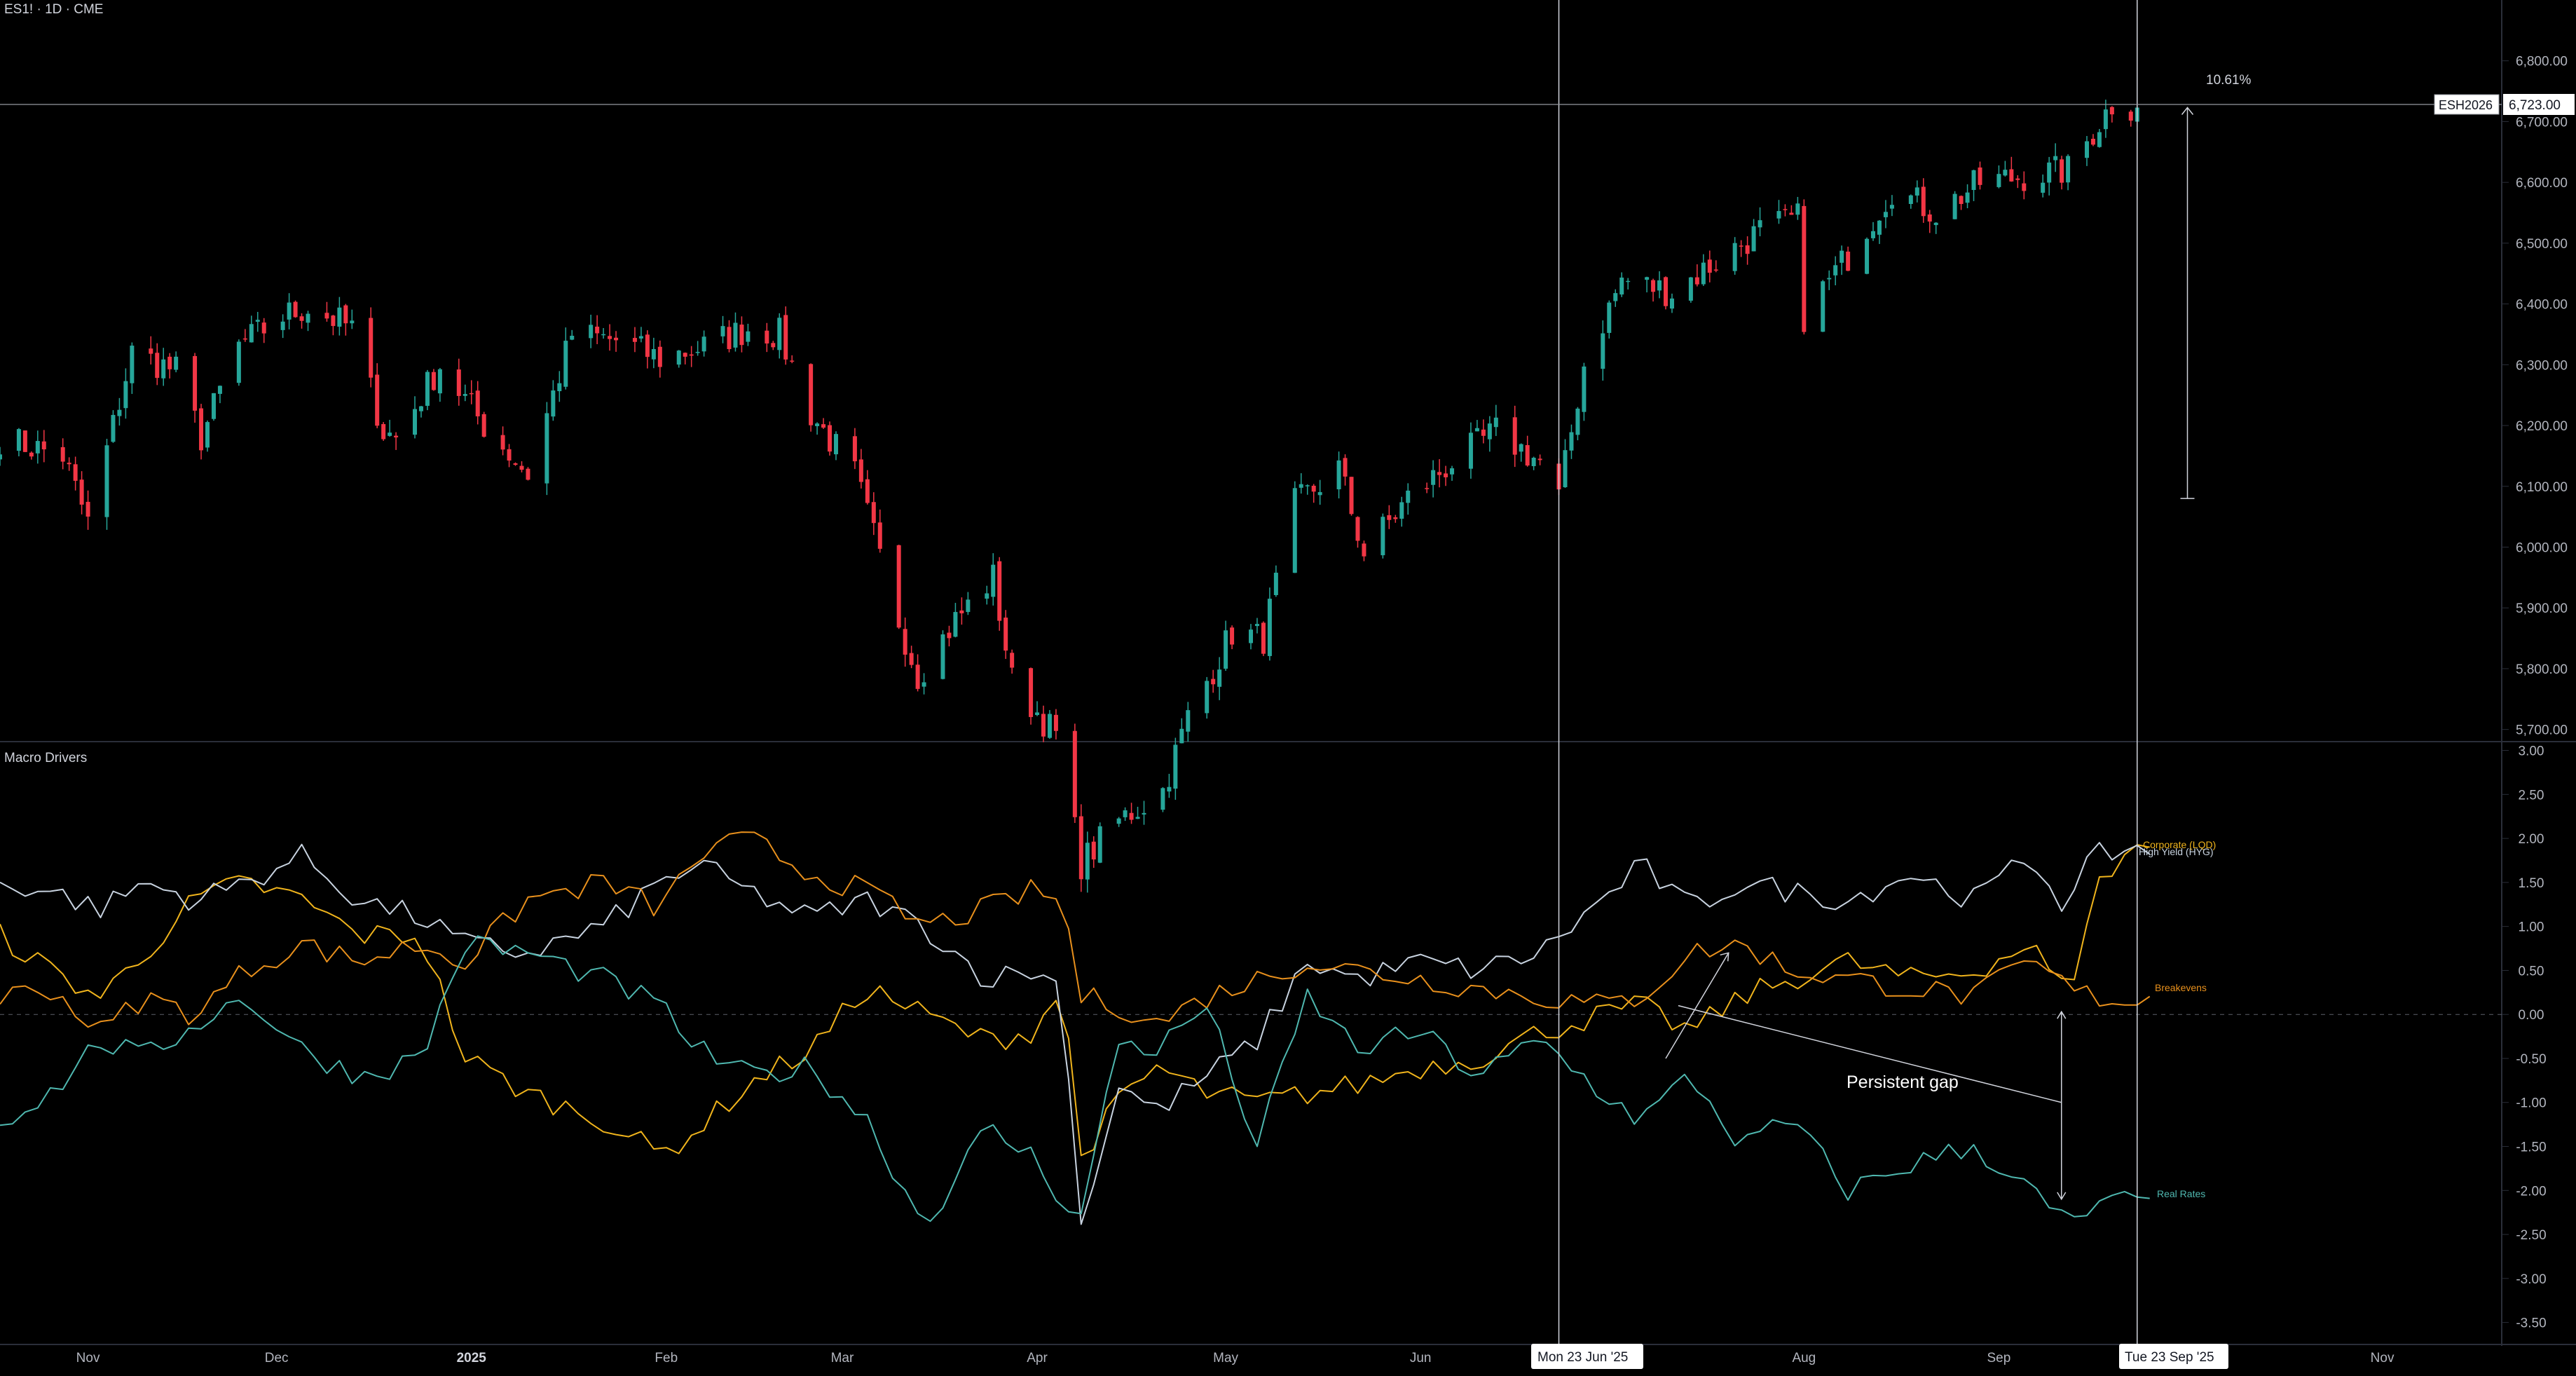  What do you see at coordinates (54, 9) in the screenshot?
I see `symbol-label: ES1! · 1D · CME` at bounding box center [54, 9].